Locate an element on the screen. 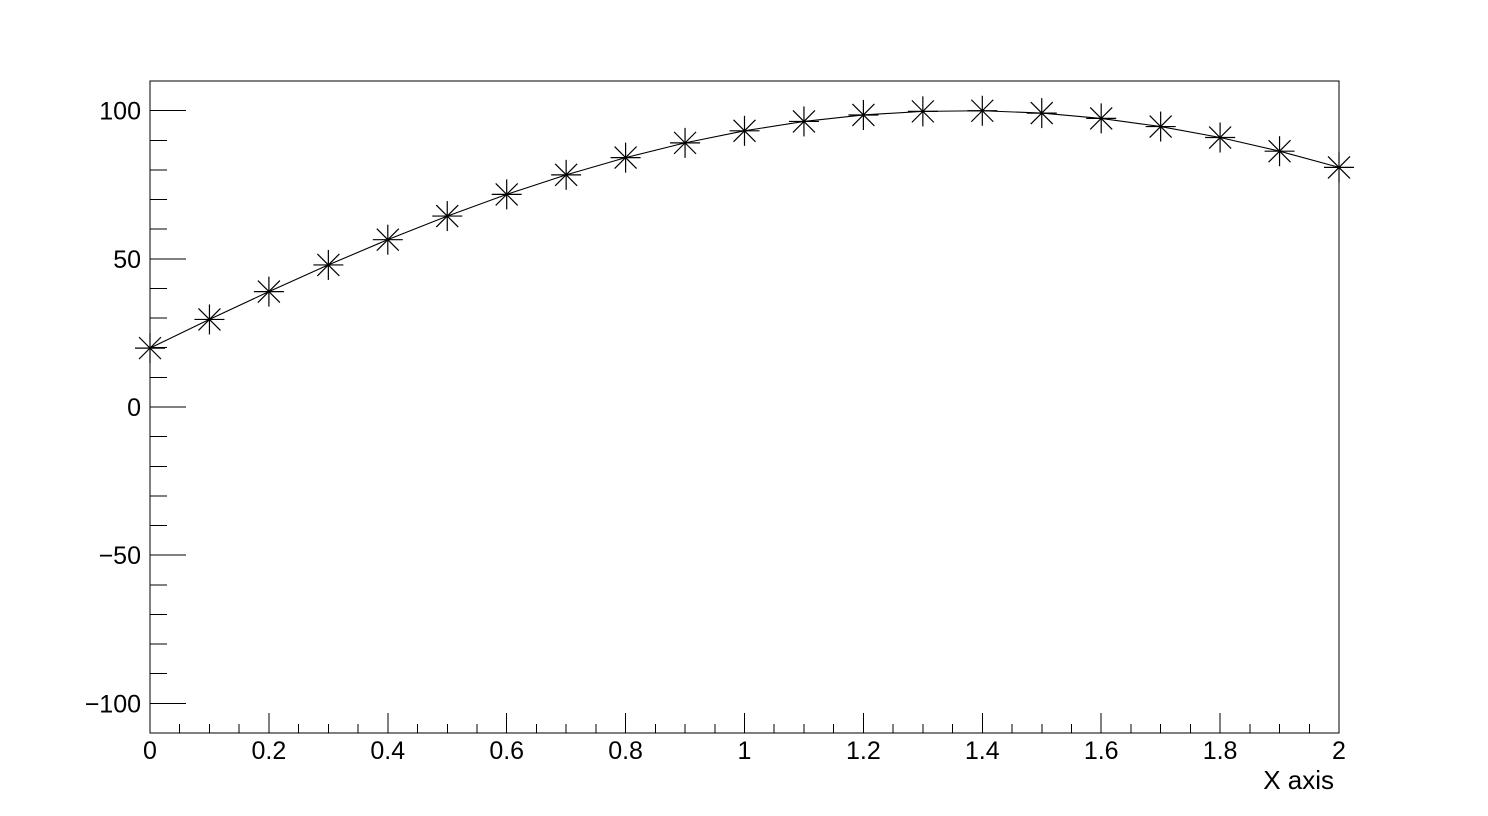 The width and height of the screenshot is (1488, 816). x-tick-label: 1.6 is located at coordinates (1101, 751).